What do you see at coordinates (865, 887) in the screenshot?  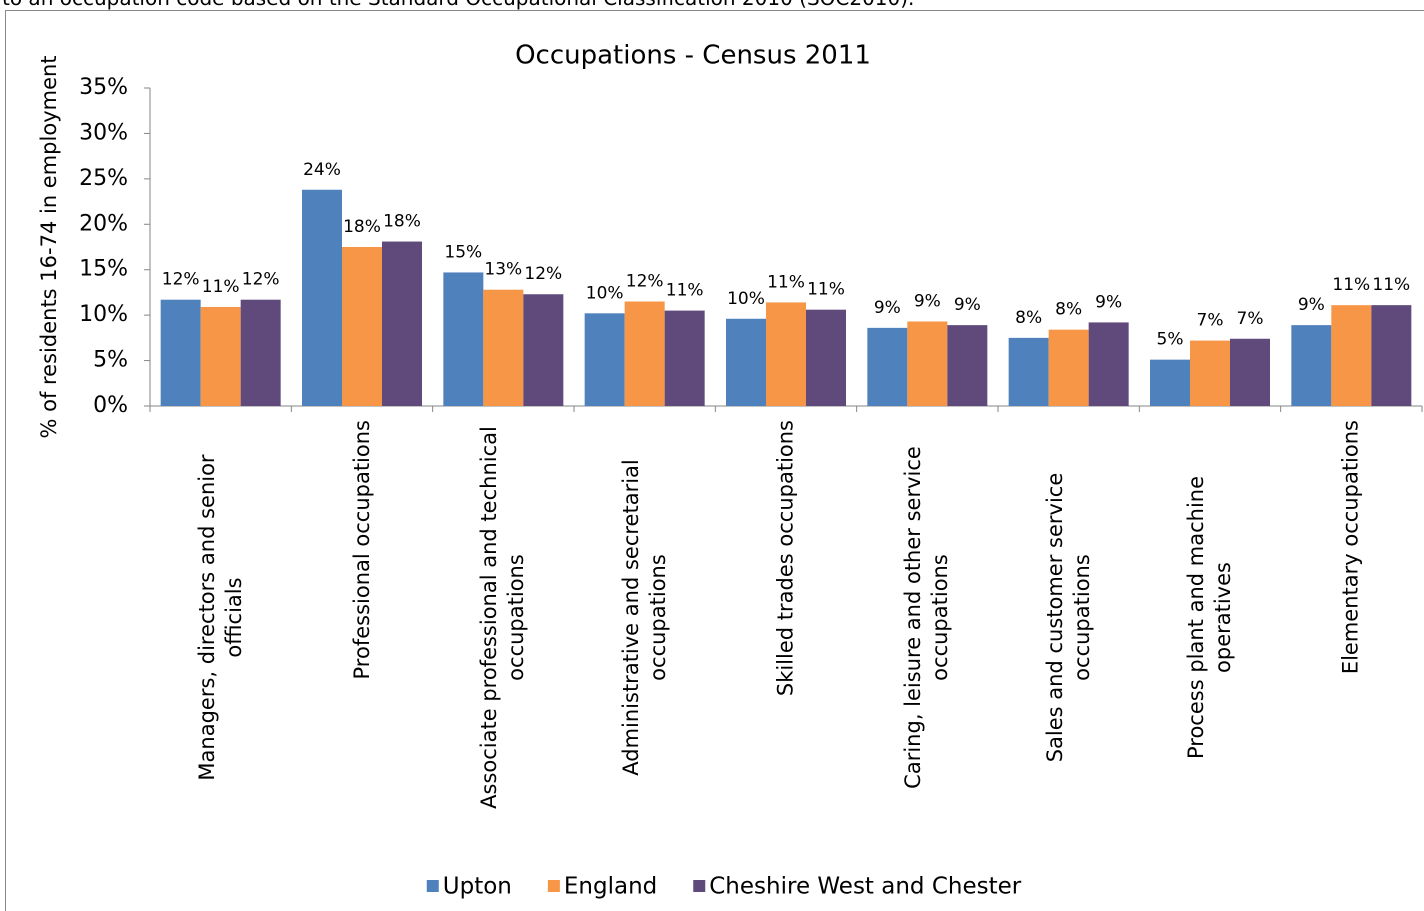 I see `legend-label: Cheshire West and Chester` at bounding box center [865, 887].